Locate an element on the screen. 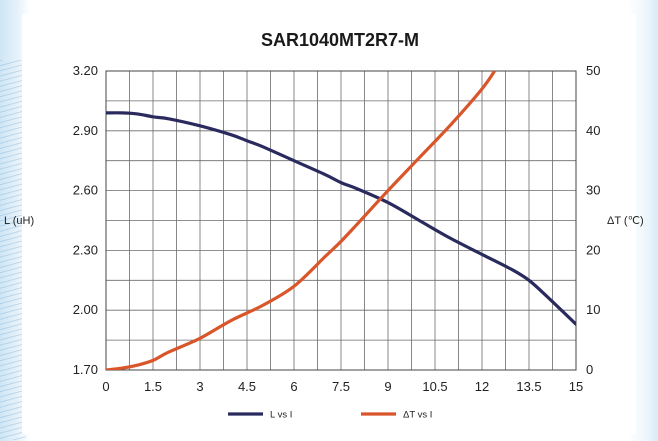 This screenshot has height=441, width=658. legend-entry-dt-vs-i: ΔT vs I is located at coordinates (396, 415).